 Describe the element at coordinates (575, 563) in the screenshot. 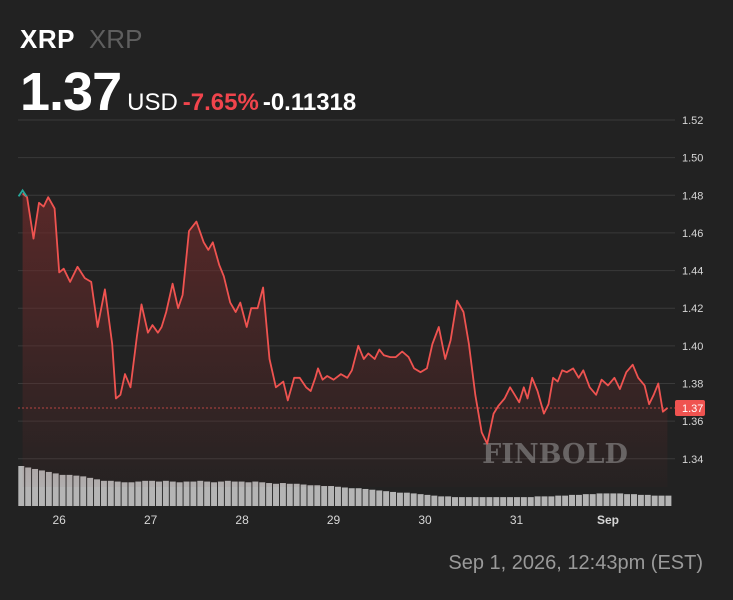

I see `timestamp: Sep 1, 2026, 12:43pm (EST)` at that location.